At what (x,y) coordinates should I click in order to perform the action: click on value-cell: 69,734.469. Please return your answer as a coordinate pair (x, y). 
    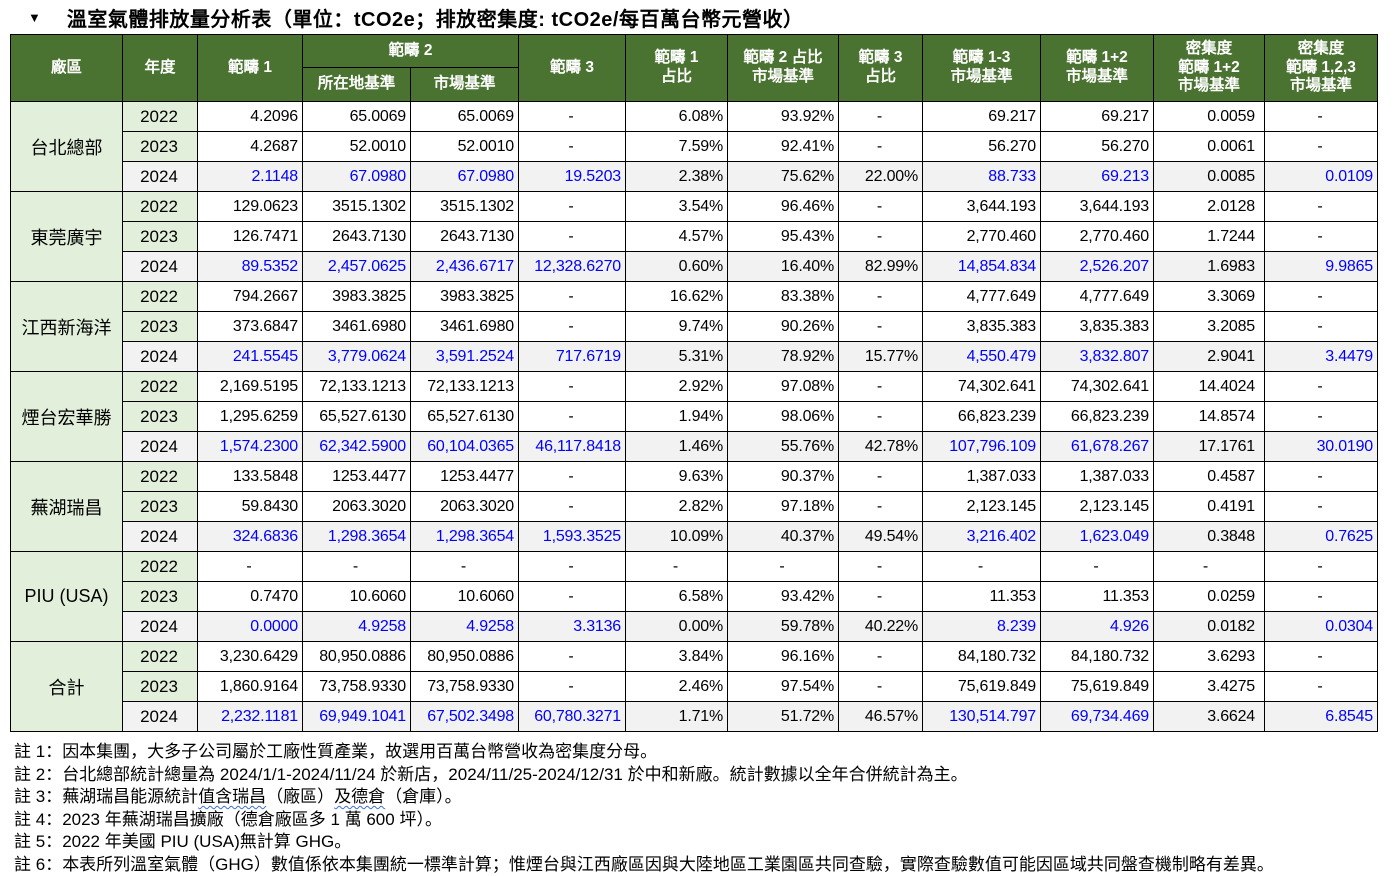
    Looking at the image, I should click on (1097, 717).